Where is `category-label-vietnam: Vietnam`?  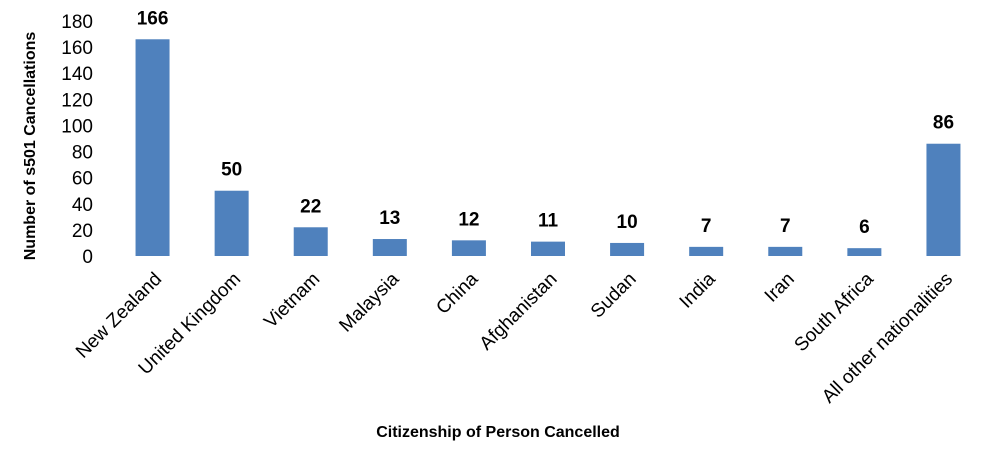
category-label-vietnam: Vietnam is located at coordinates (292, 301).